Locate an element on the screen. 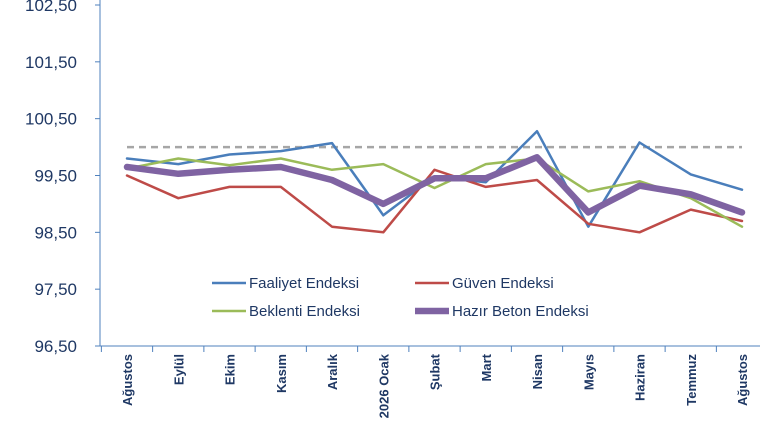  y-tick-label: 101,50 is located at coordinates (51, 62).